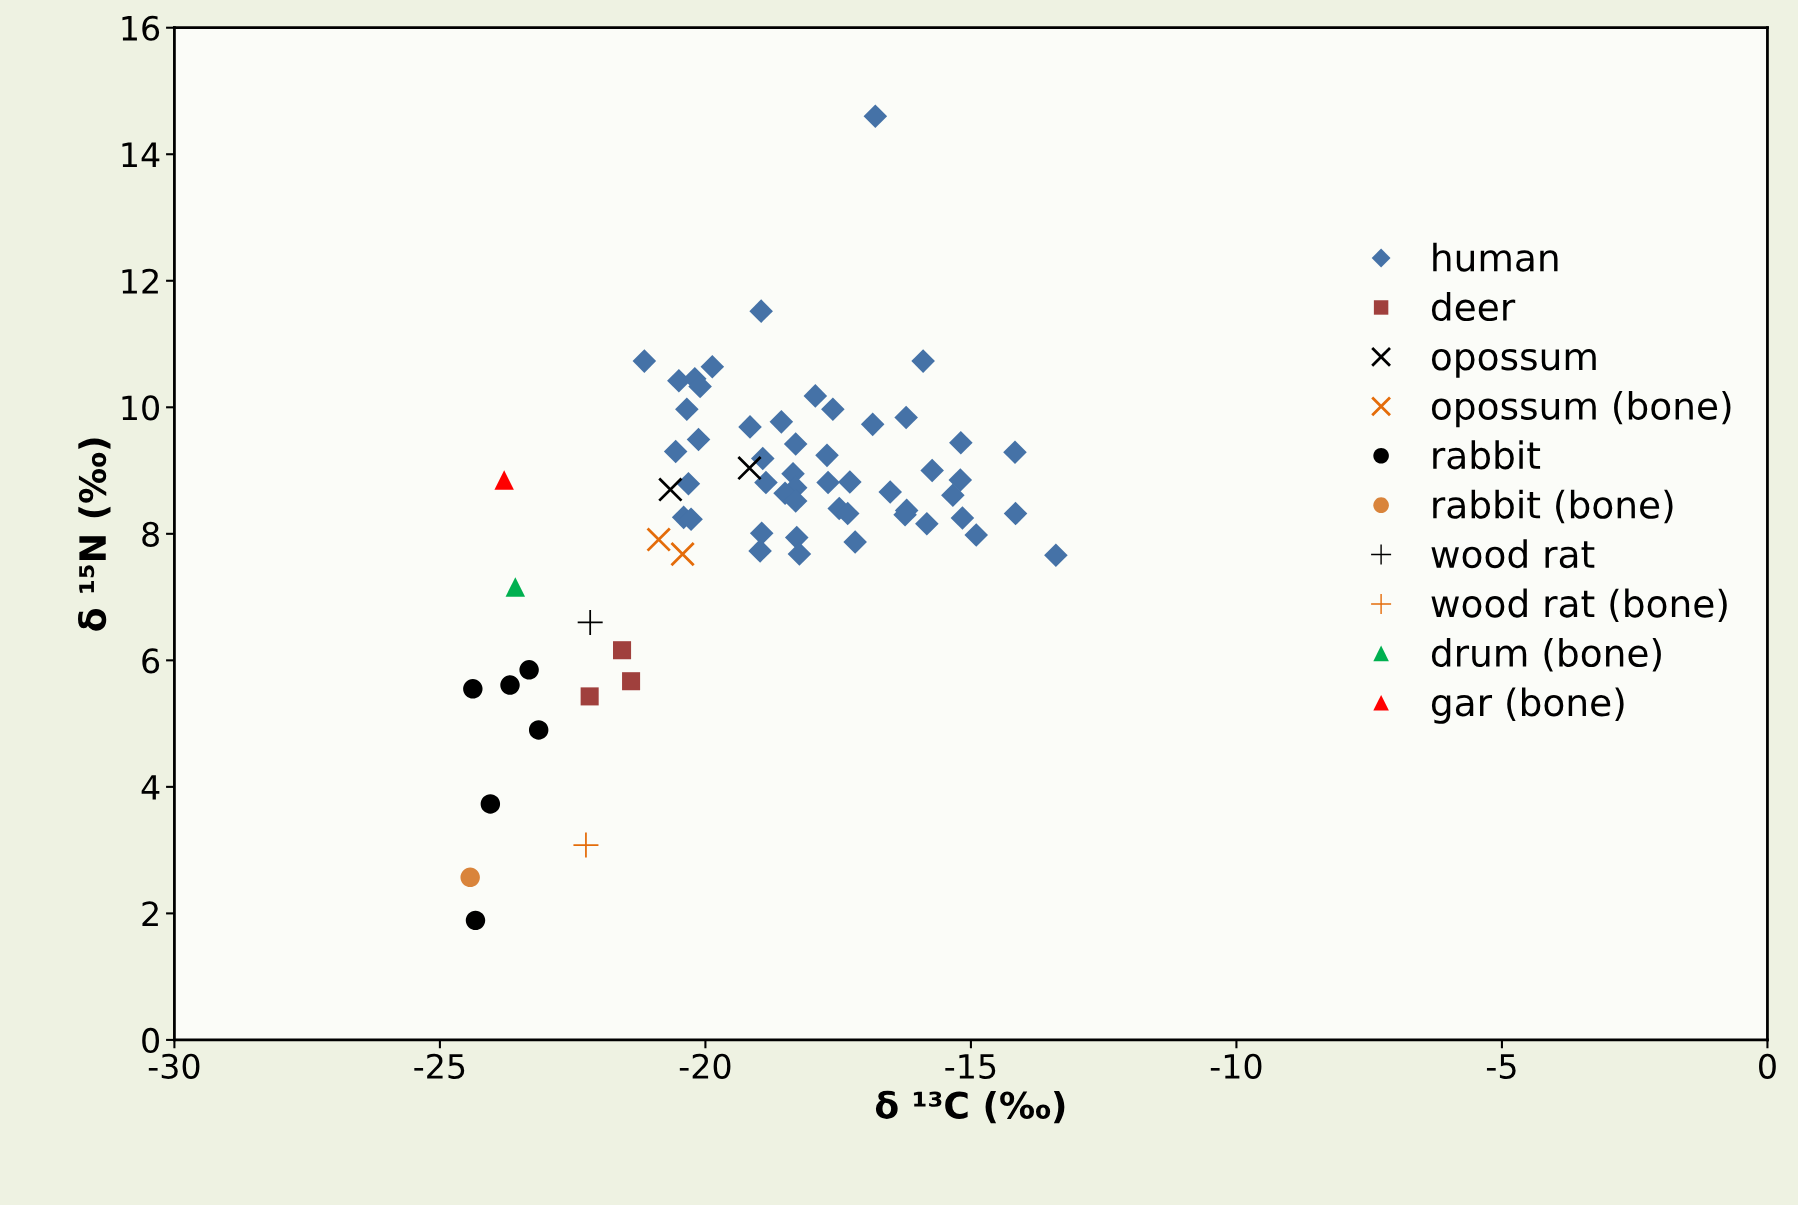 The width and height of the screenshot is (1798, 1205). What do you see at coordinates (1513, 363) in the screenshot?
I see `legend-label: opossum` at bounding box center [1513, 363].